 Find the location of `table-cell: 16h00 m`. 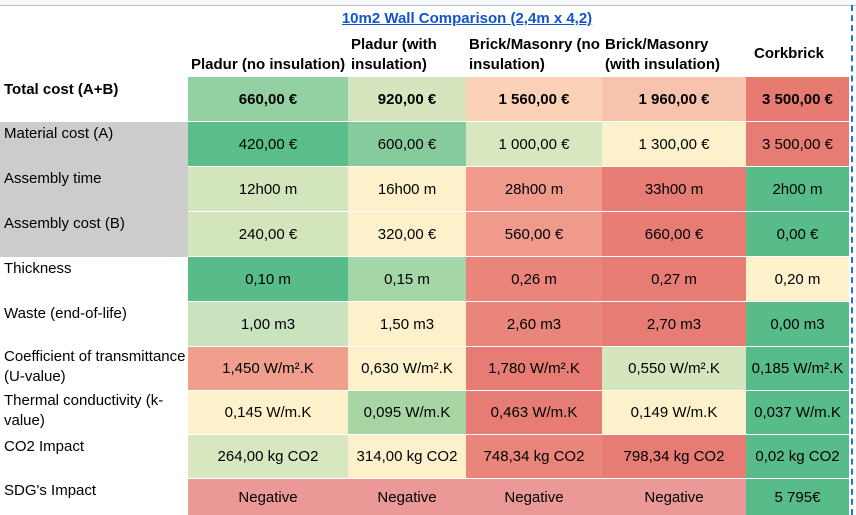

table-cell: 16h00 m is located at coordinates (407, 189).